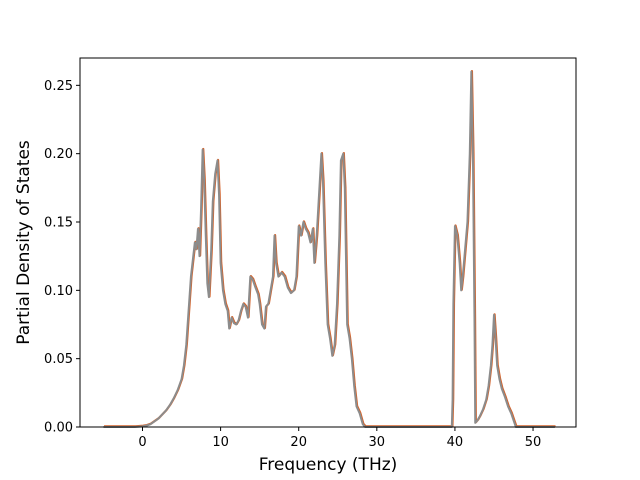 The width and height of the screenshot is (640, 480). What do you see at coordinates (58, 86) in the screenshot?
I see `y-tick-label: 0.25` at bounding box center [58, 86].